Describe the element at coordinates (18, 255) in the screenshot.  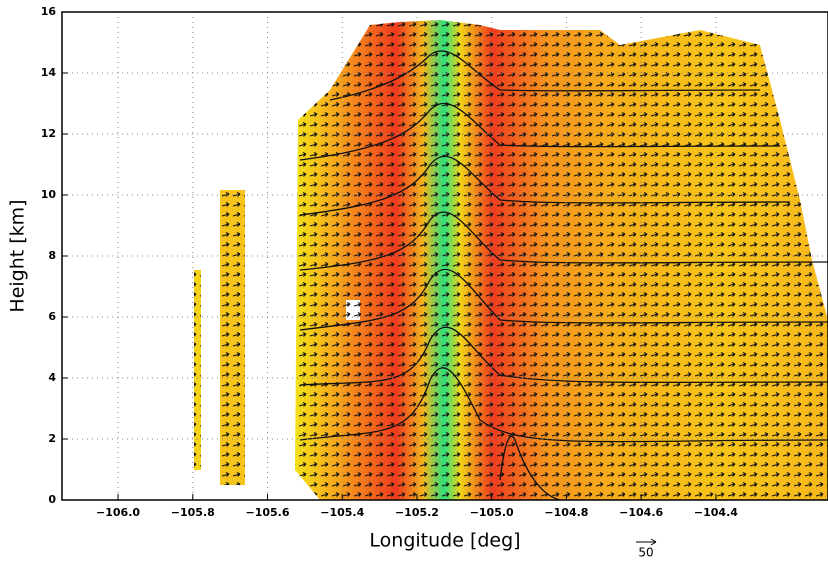
I see `y-axis-label: Height [km]` at that location.